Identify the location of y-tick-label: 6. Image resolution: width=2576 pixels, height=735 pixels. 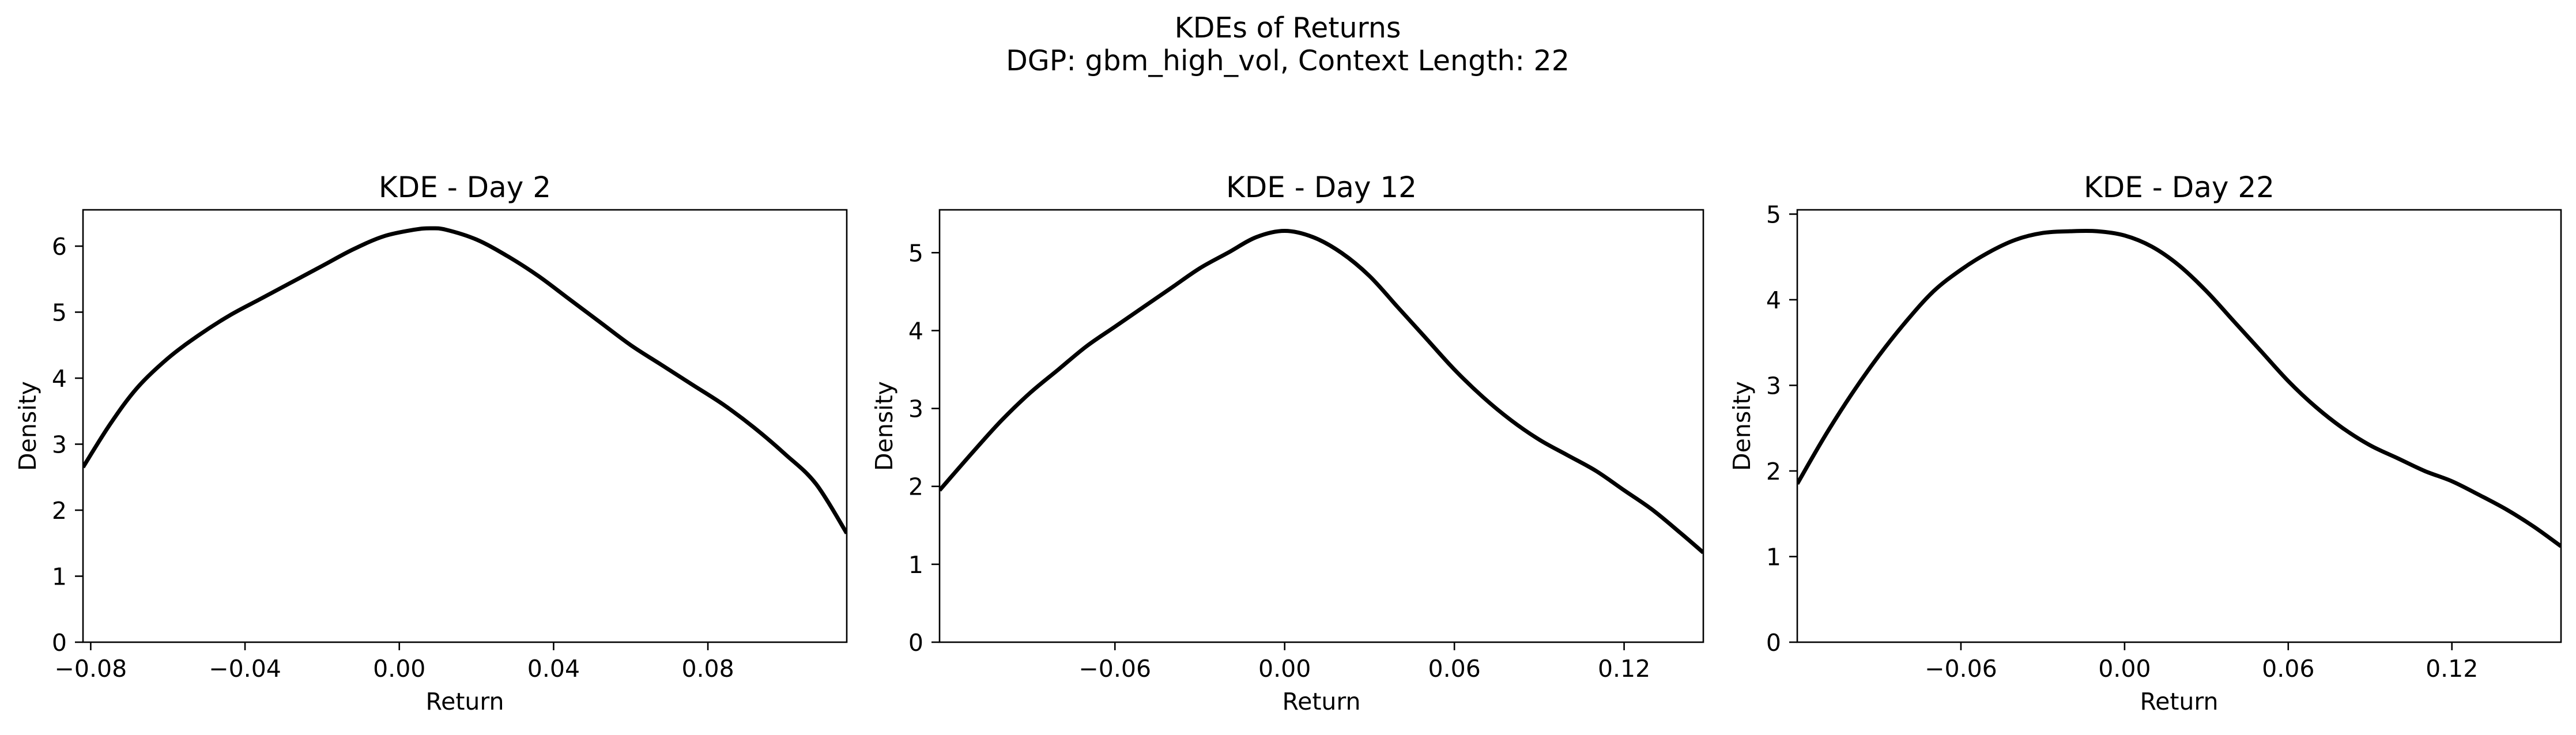
(59, 247).